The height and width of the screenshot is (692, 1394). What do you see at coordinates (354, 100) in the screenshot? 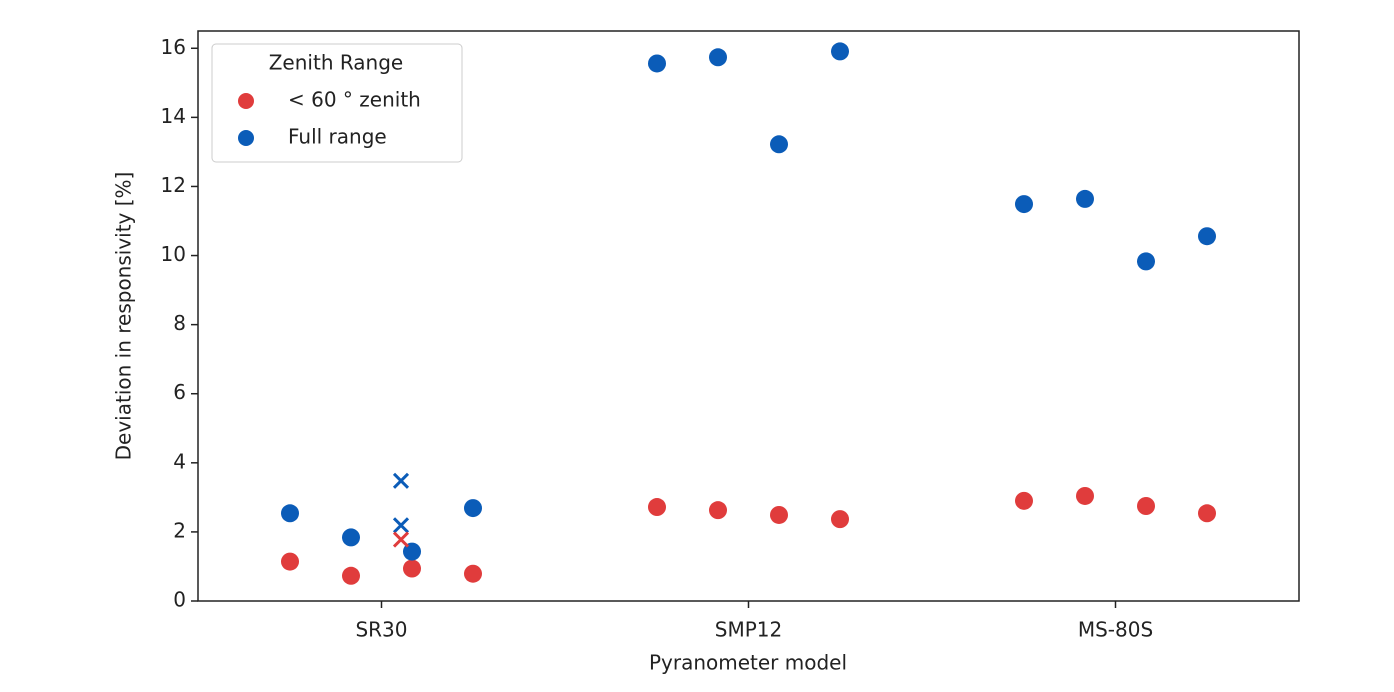
I see `legend-label: < 60 ° zenith` at bounding box center [354, 100].